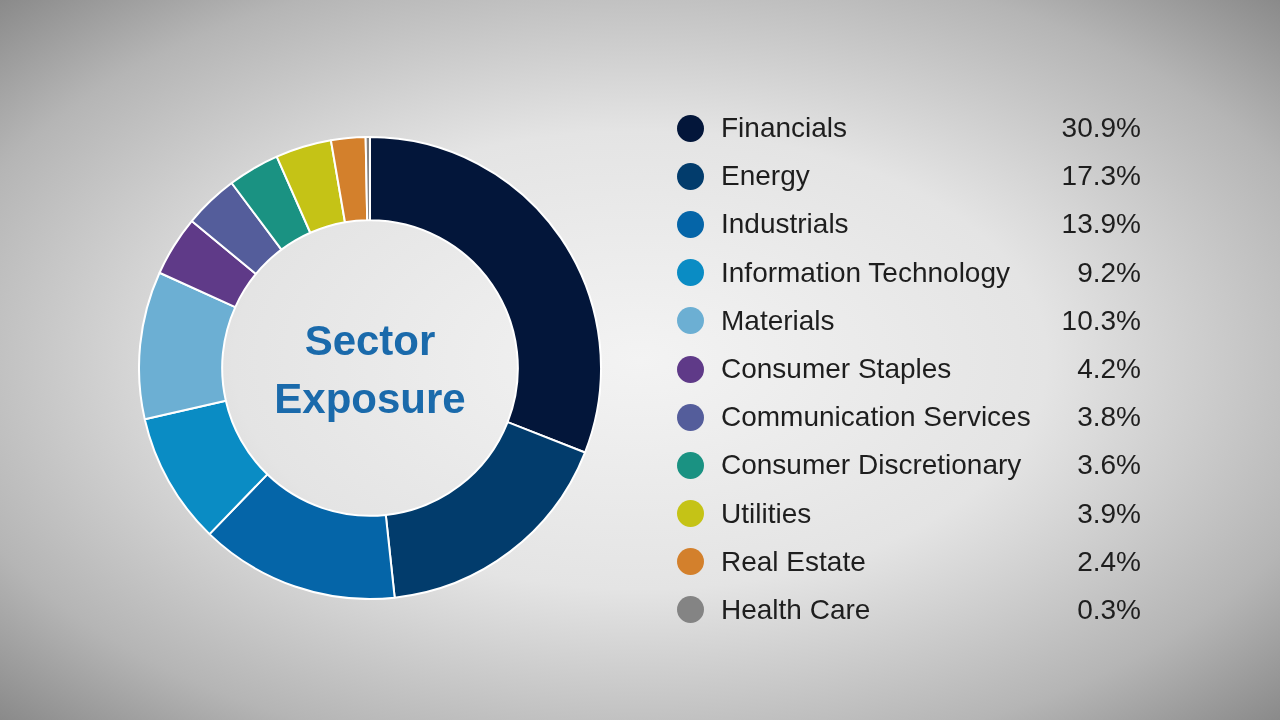 The image size is (1280, 720). Describe the element at coordinates (1108, 369) in the screenshot. I see `data-label: 4.2%` at that location.